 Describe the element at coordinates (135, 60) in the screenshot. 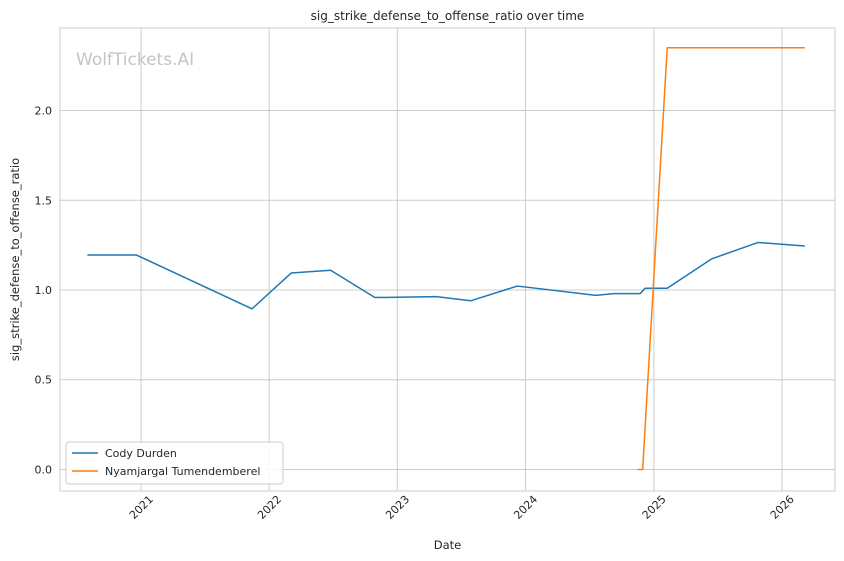

I see `watermark-text: WolfTickets.AI` at that location.